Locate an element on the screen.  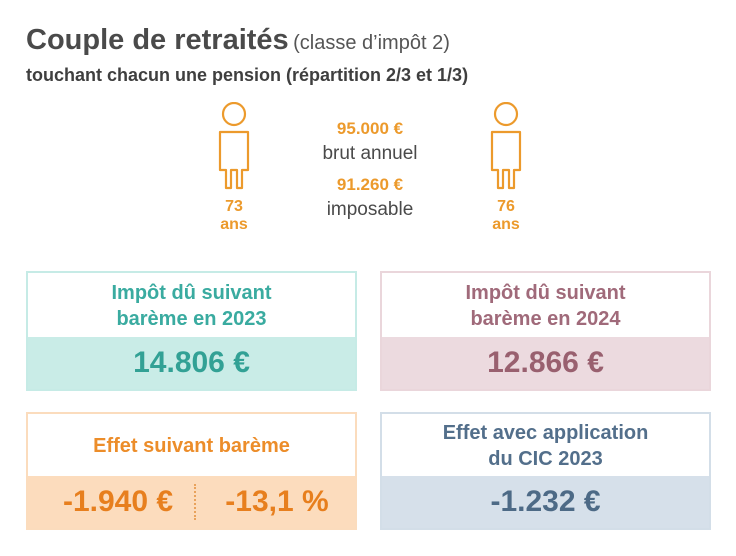
income-summary: 95.000 € brut annuel 91.260 € imposable is located at coordinates (370, 170).